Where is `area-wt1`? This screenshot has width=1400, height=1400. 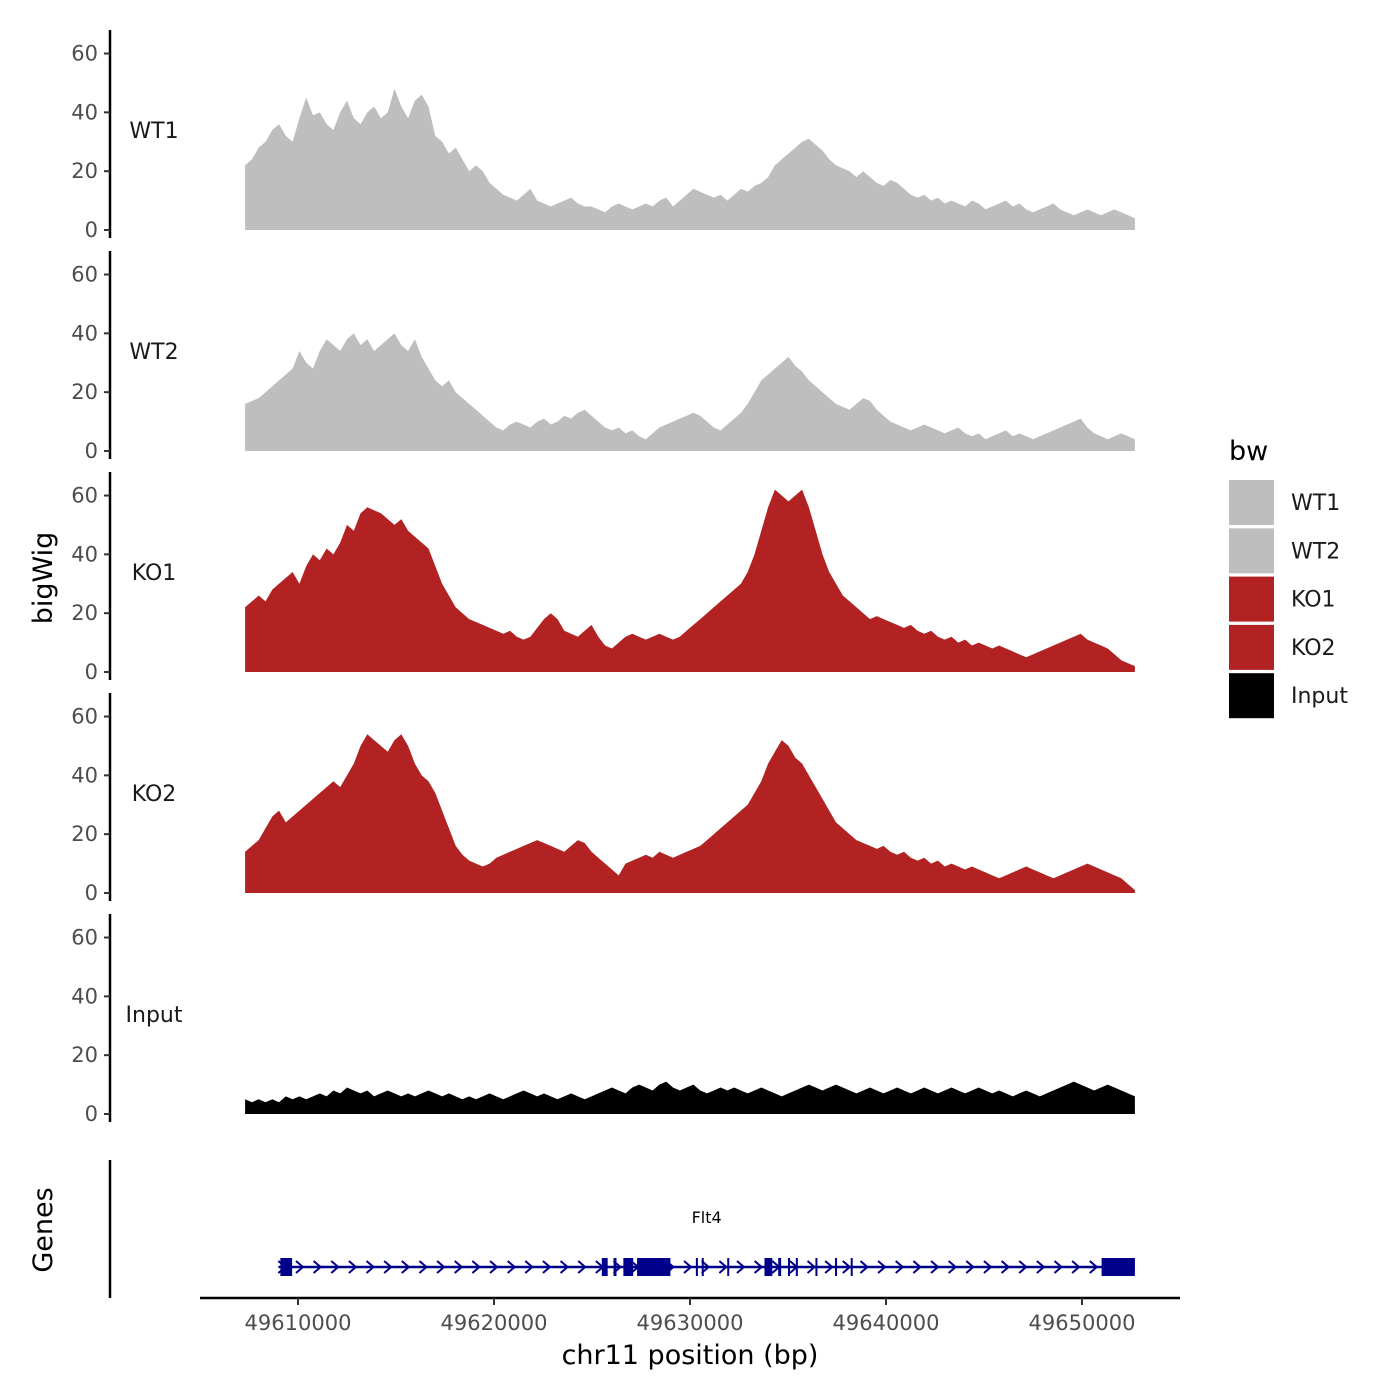
area-wt1 is located at coordinates (690, 159).